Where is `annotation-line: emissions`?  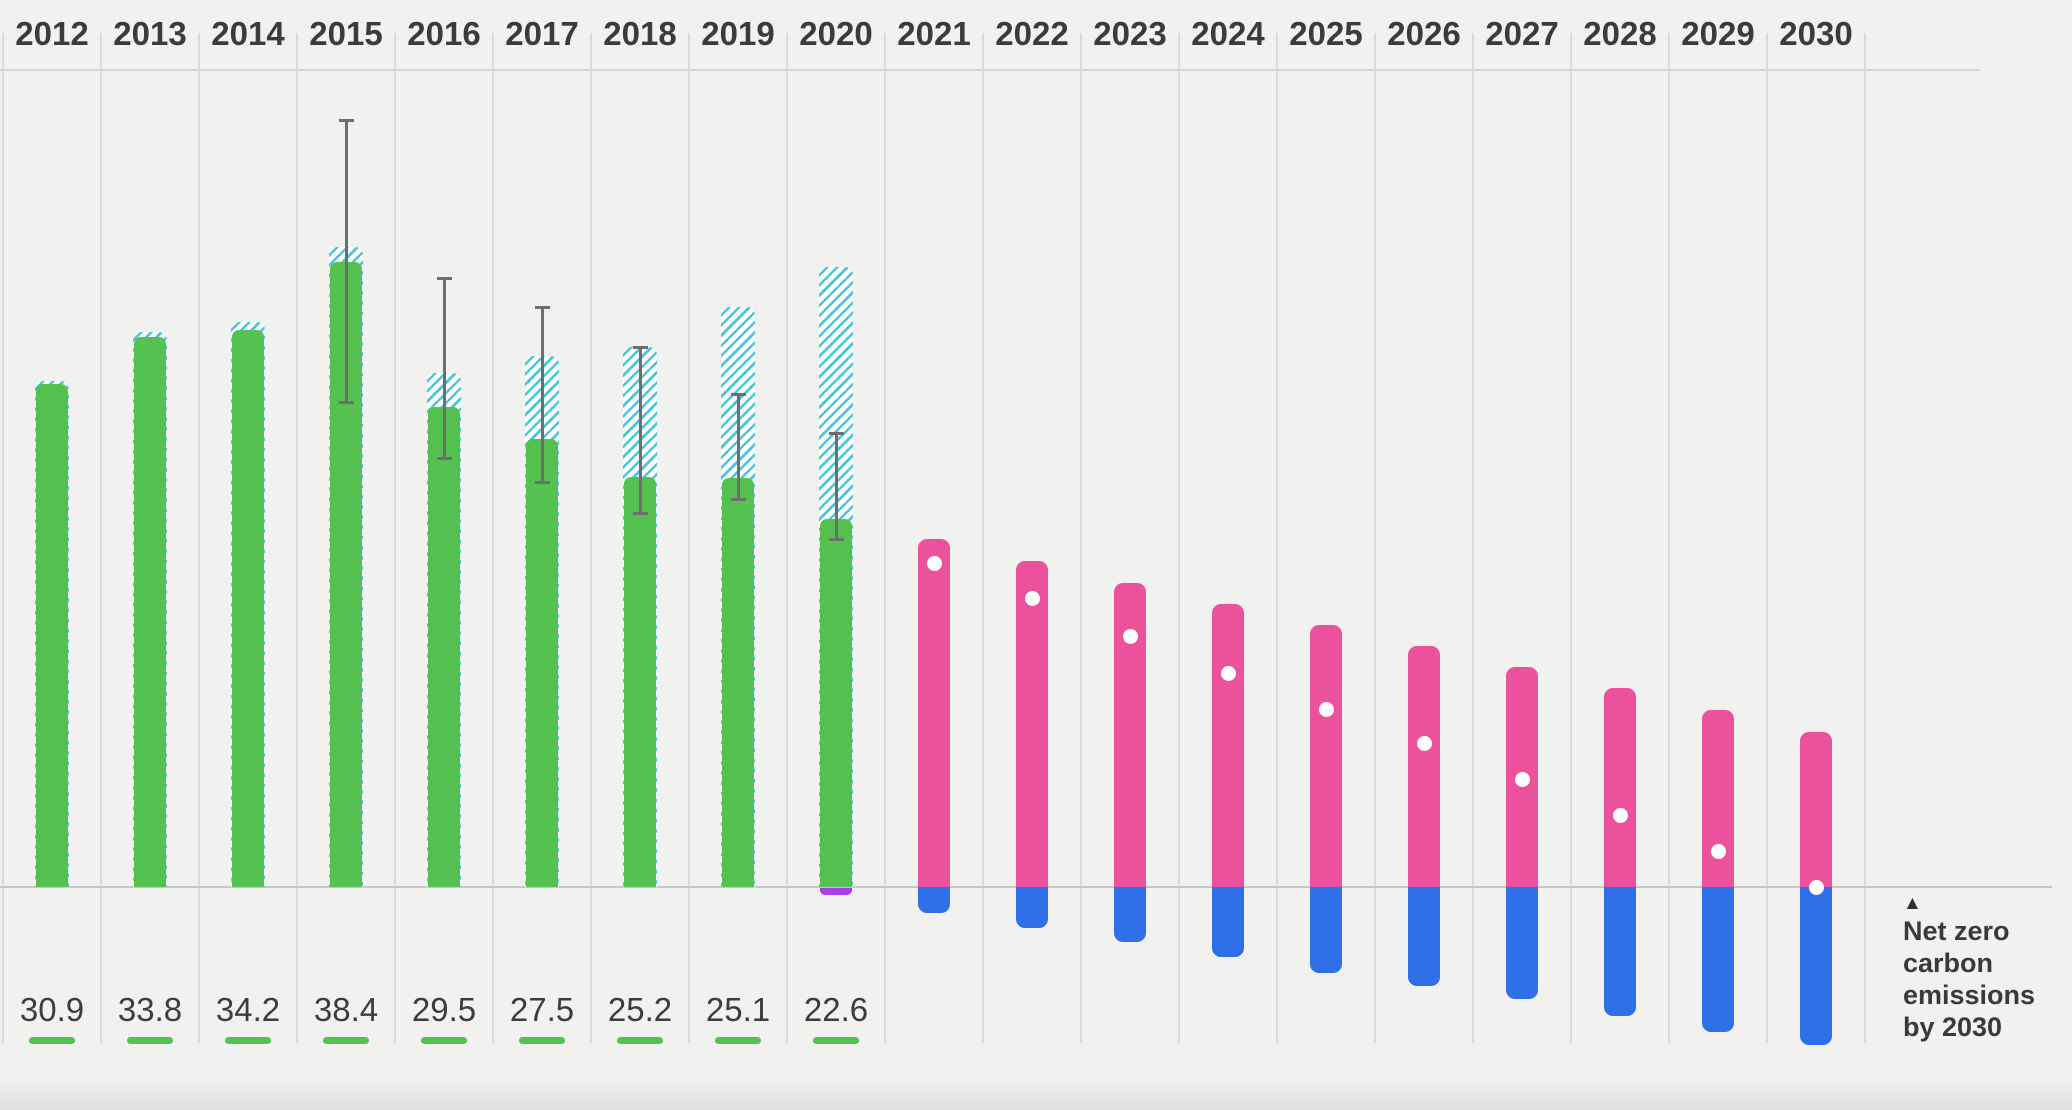
annotation-line: emissions is located at coordinates (1969, 995).